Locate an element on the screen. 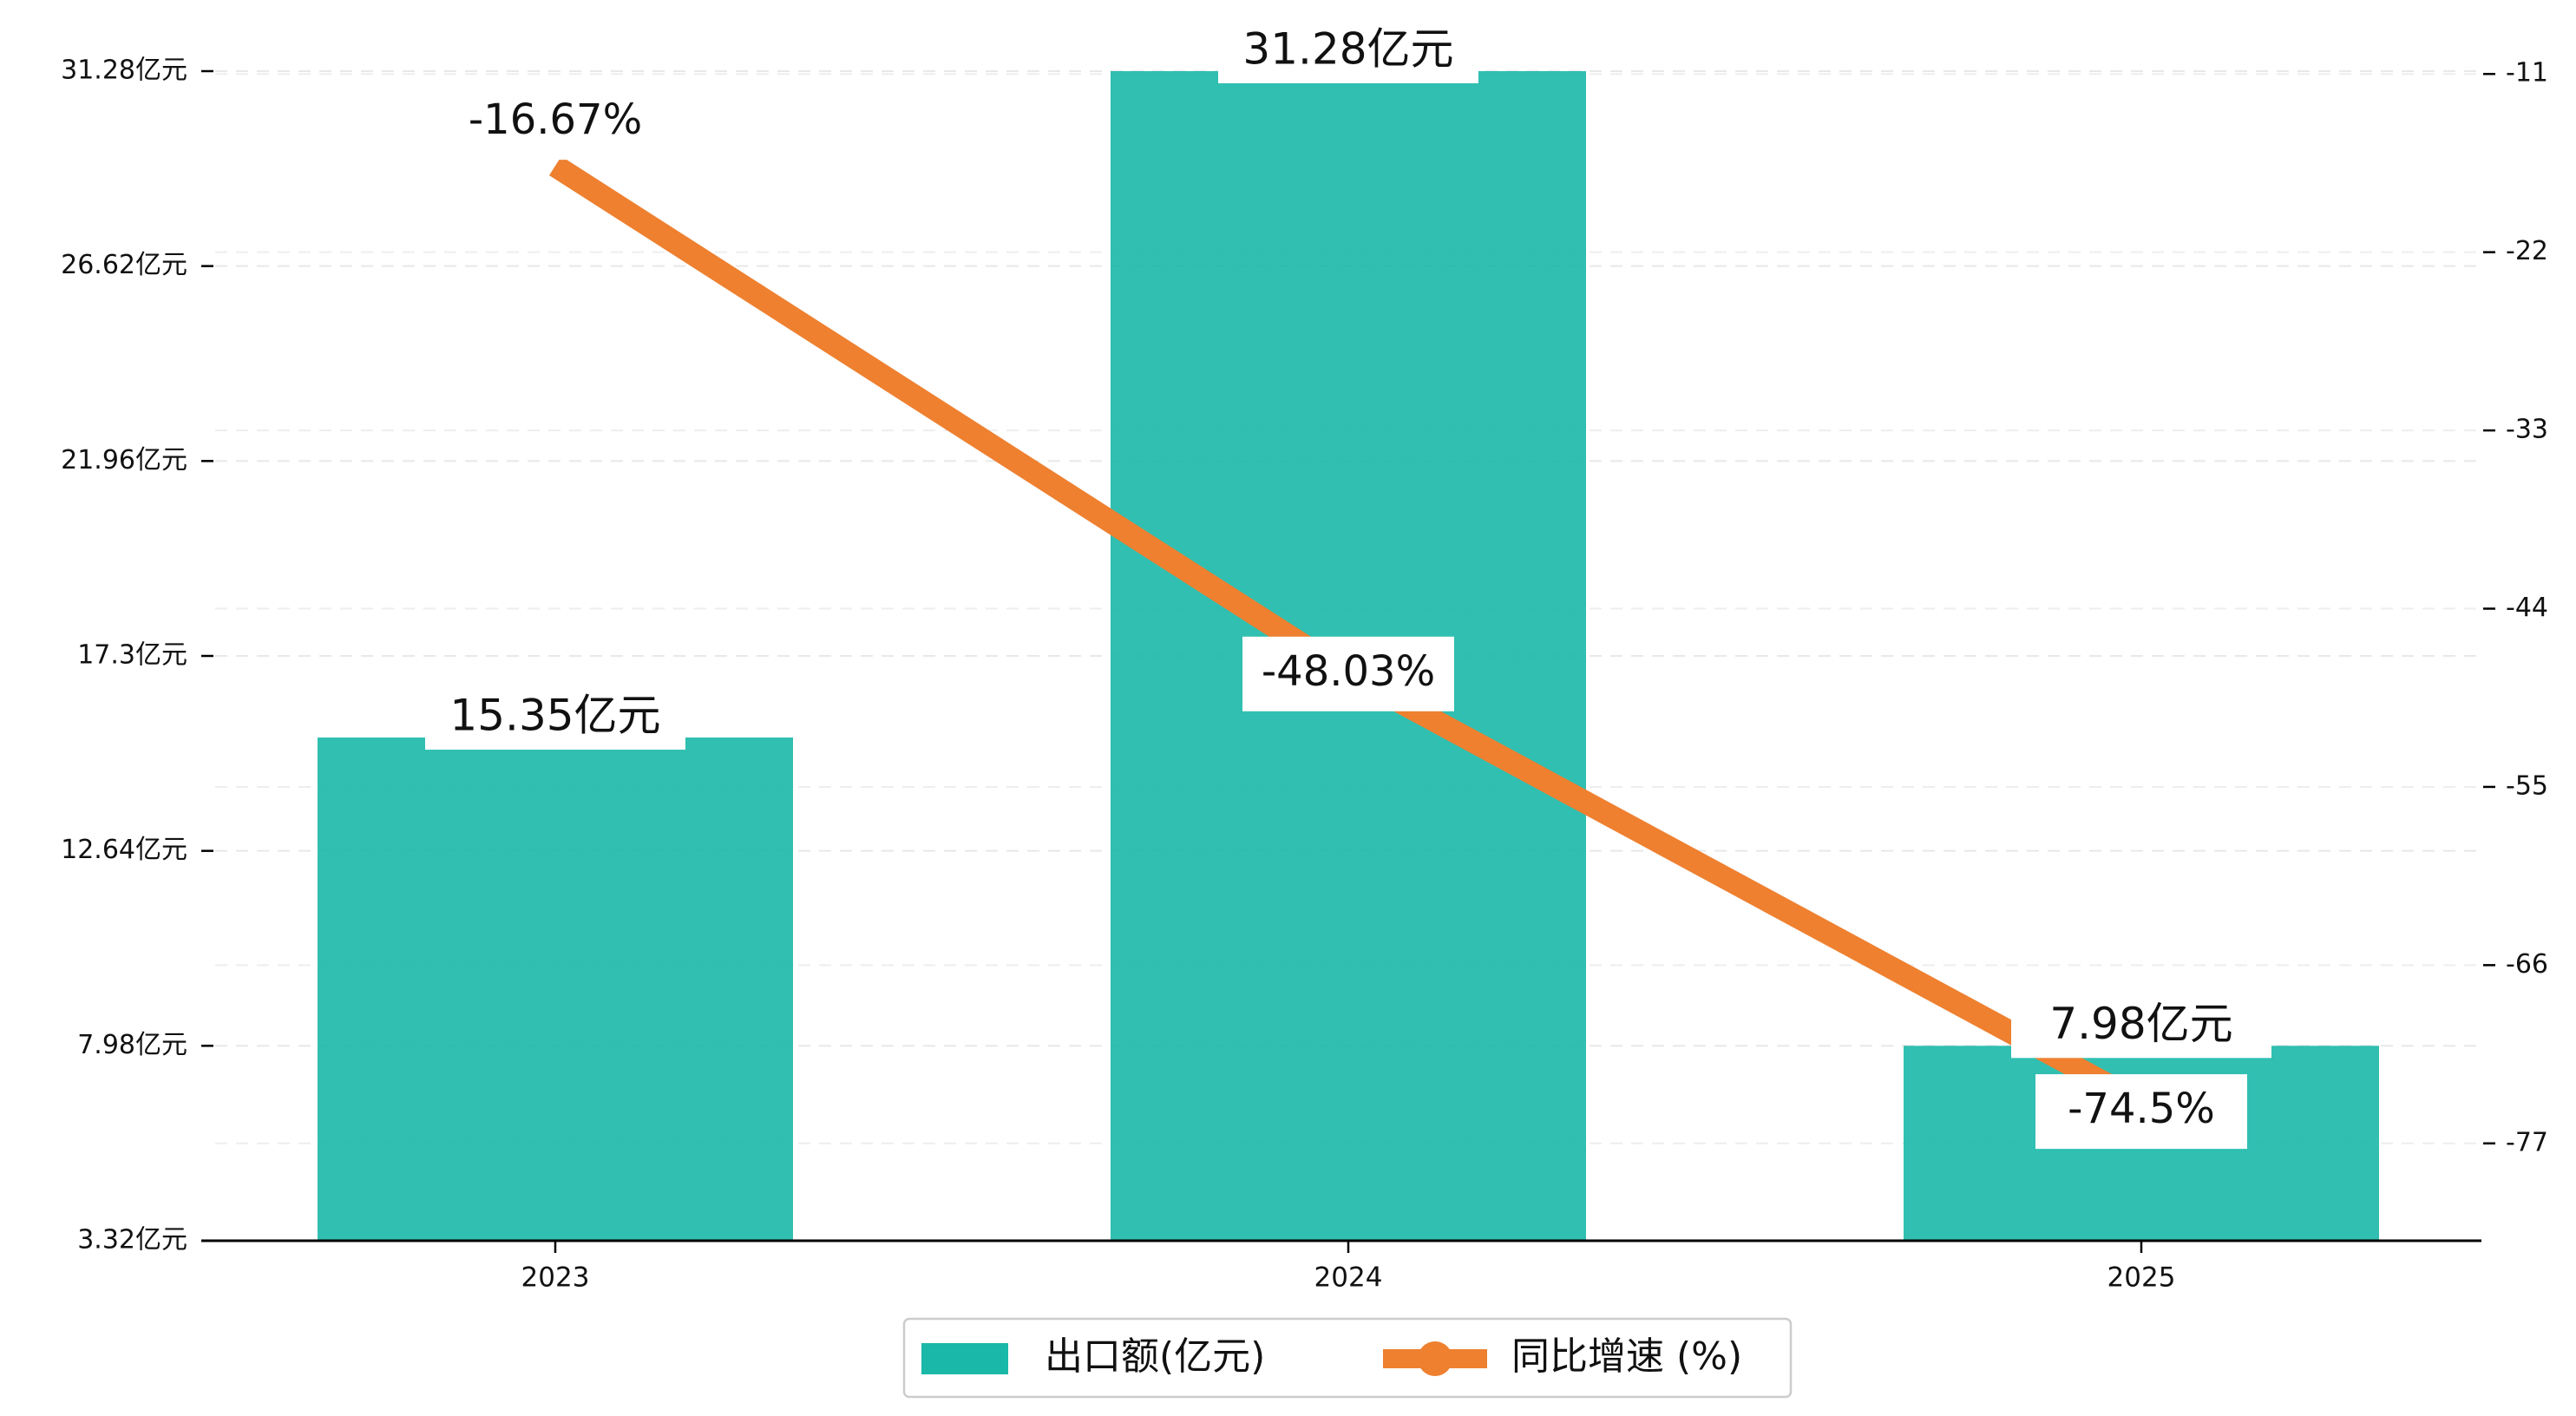 This screenshot has width=2576, height=1416. y-tick-label-right: -22 is located at coordinates (2527, 251).